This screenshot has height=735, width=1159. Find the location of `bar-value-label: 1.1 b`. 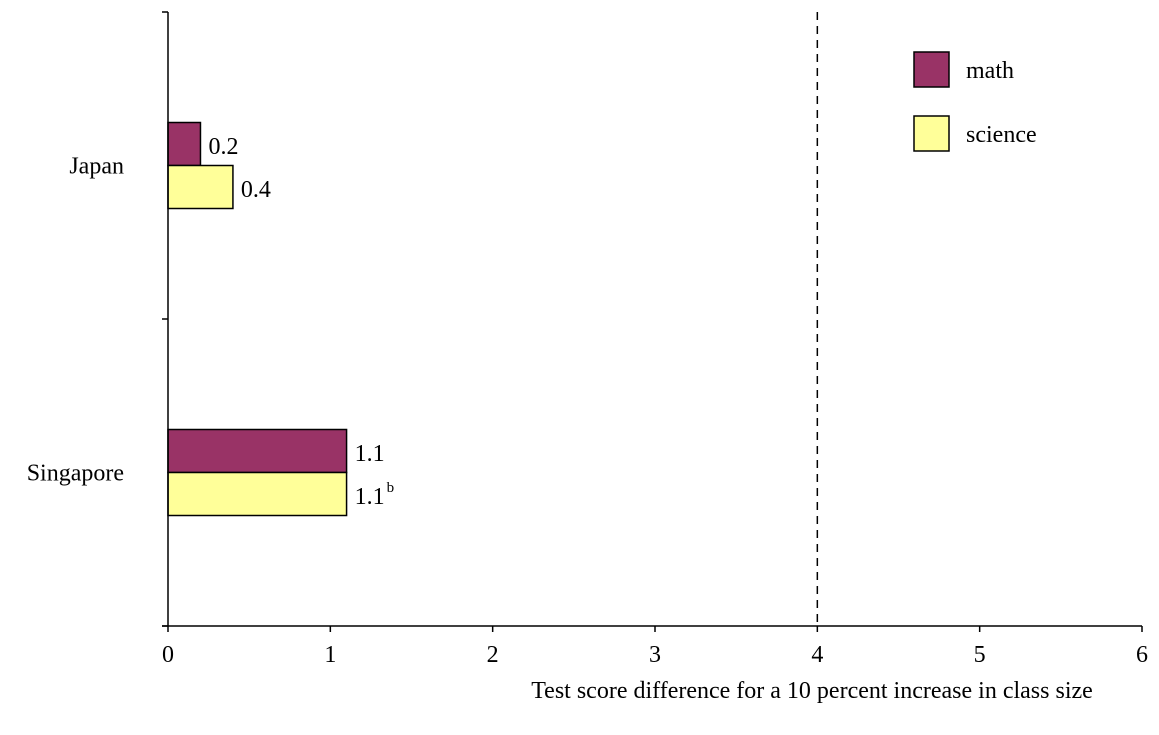

bar-value-label: 1.1 b is located at coordinates (375, 495).